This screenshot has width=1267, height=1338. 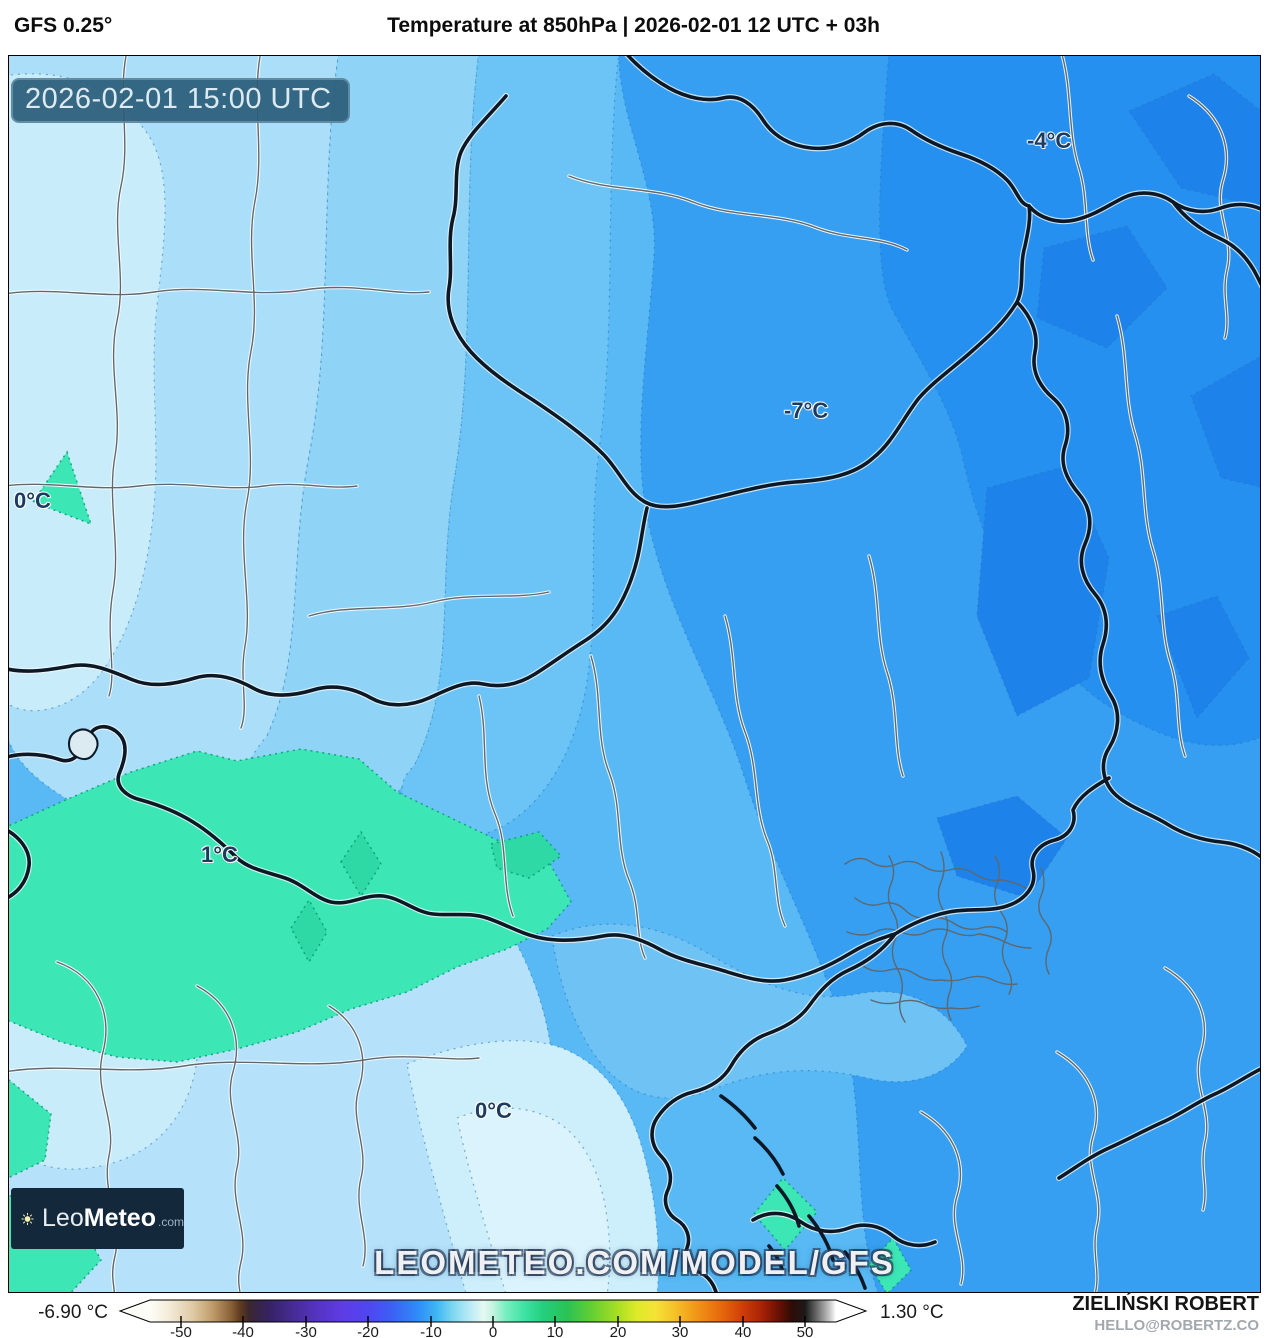 I want to click on fill-medium-deep-band, so click(x=510, y=446).